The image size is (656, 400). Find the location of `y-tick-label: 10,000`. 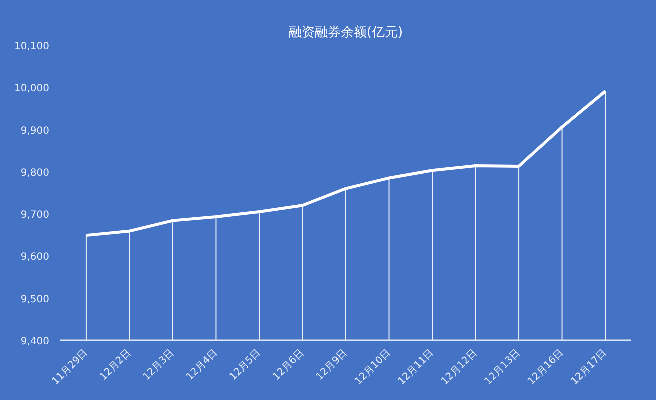

y-tick-label: 10,000 is located at coordinates (32, 89).